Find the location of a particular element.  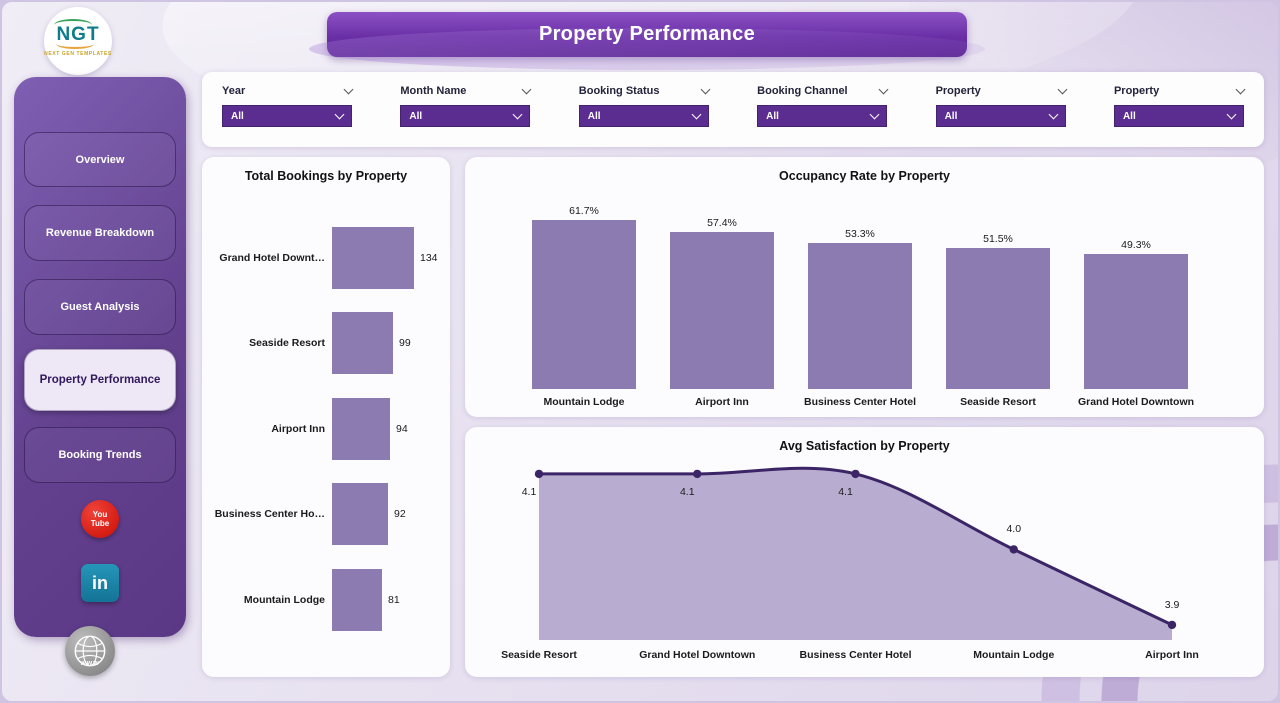

youtube-icon: You Tube is located at coordinates (100, 519).